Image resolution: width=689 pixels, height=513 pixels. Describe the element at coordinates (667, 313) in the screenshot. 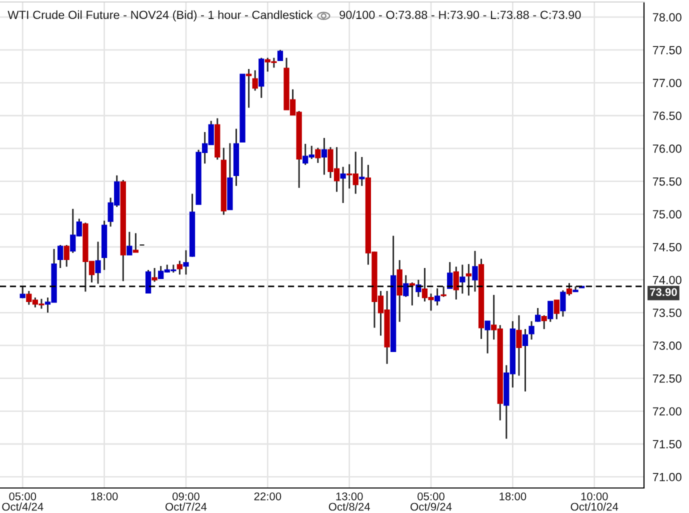

I see `y-tick-label: 73.50` at that location.